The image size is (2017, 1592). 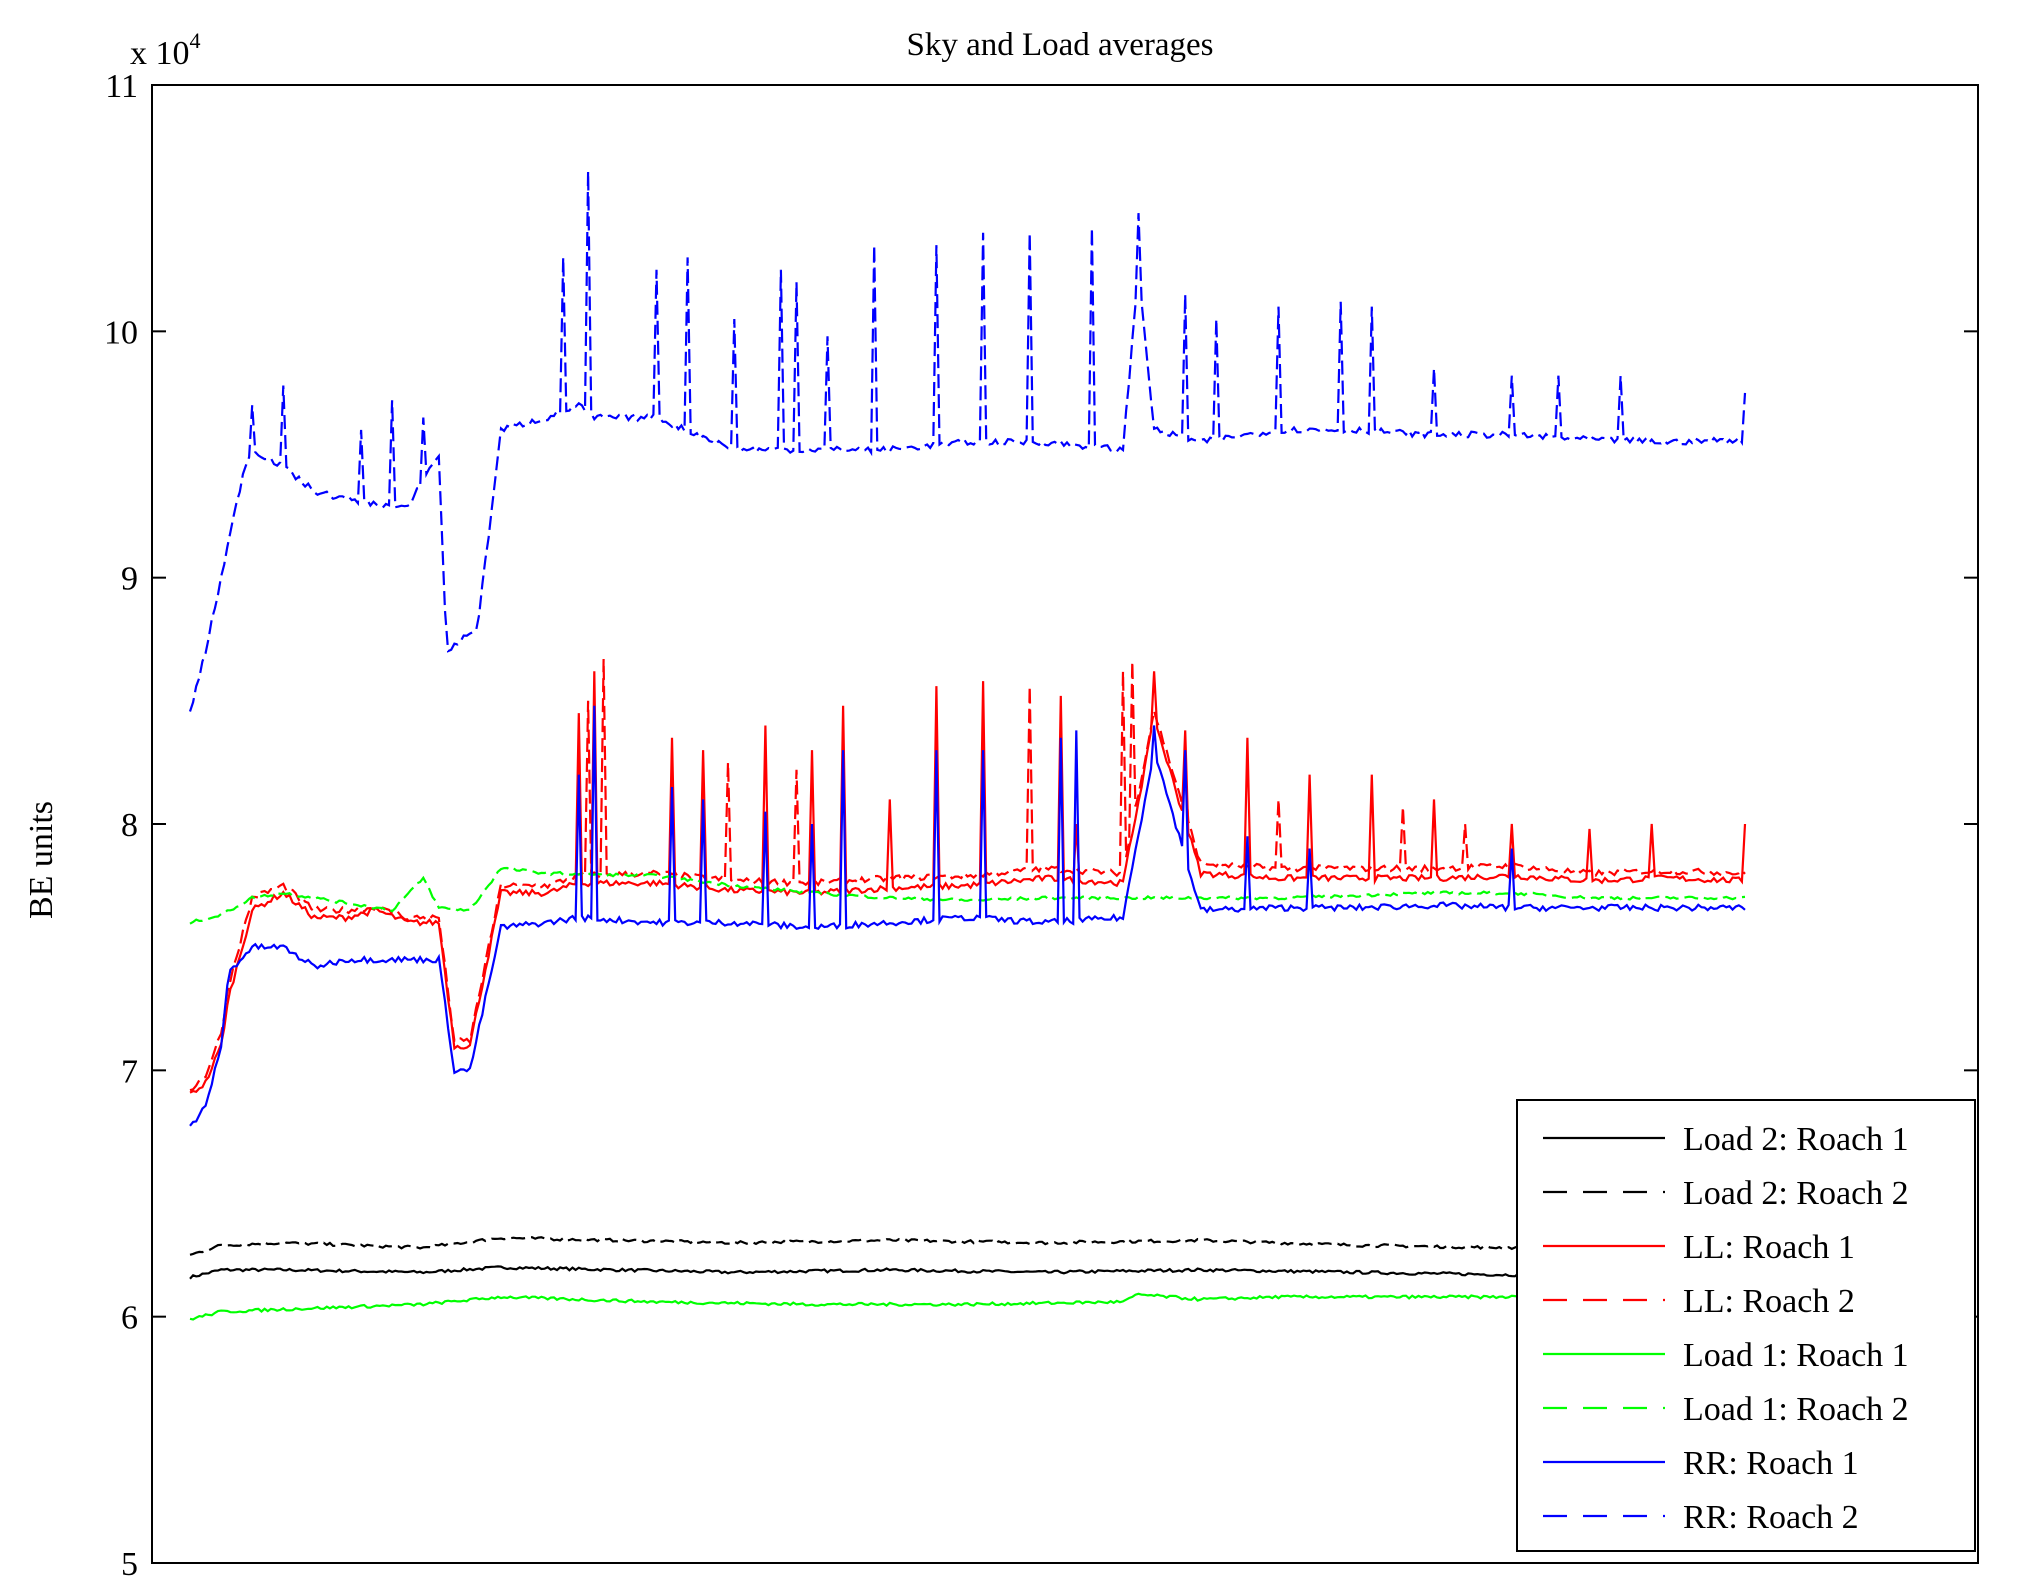 I want to click on legend-entry-label: Load 2: Roach 1, so click(x=1796, y=1139).